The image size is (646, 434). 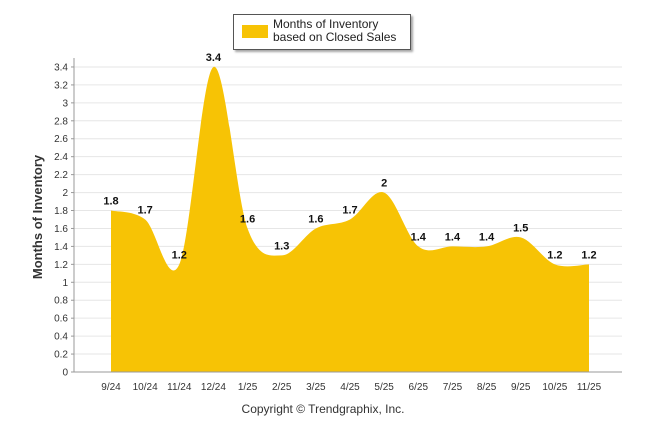 I want to click on y-tick-label: 0.2, so click(x=61, y=355).